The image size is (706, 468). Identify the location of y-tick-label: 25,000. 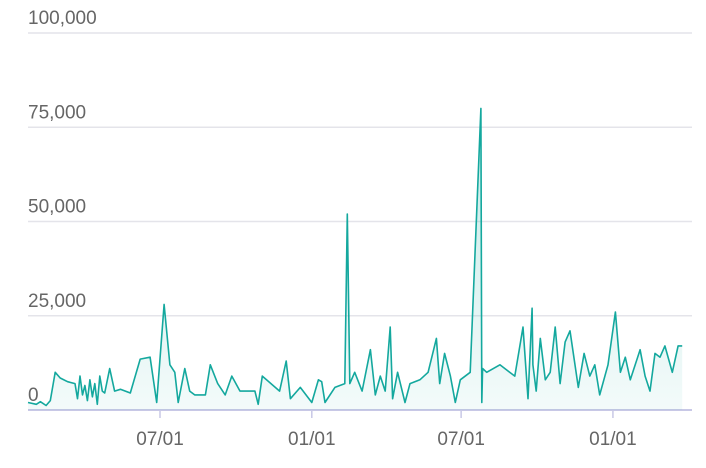
(57, 301).